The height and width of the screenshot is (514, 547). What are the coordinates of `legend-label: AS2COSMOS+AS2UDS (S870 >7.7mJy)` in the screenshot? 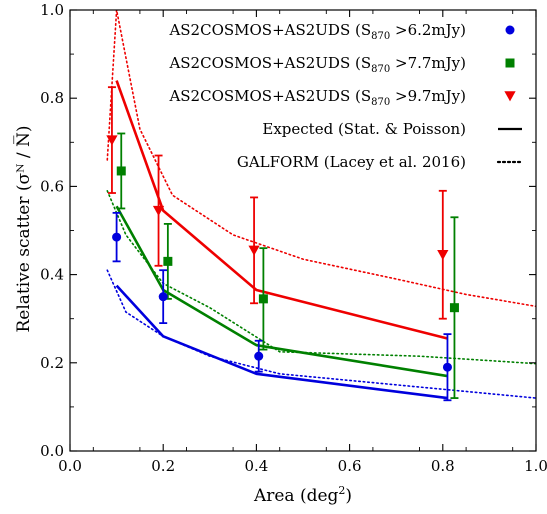 It's located at (317, 64).